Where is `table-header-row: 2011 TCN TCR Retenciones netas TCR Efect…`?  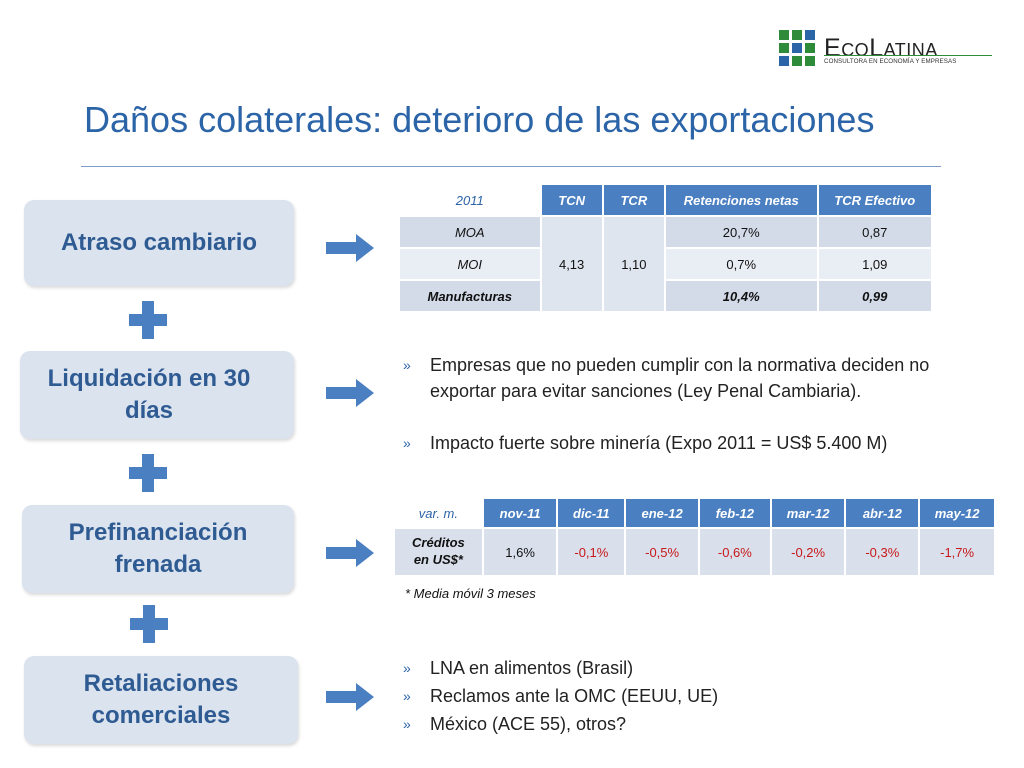 table-header-row: 2011 TCN TCR Retenciones netas TCR Efect… is located at coordinates (666, 200).